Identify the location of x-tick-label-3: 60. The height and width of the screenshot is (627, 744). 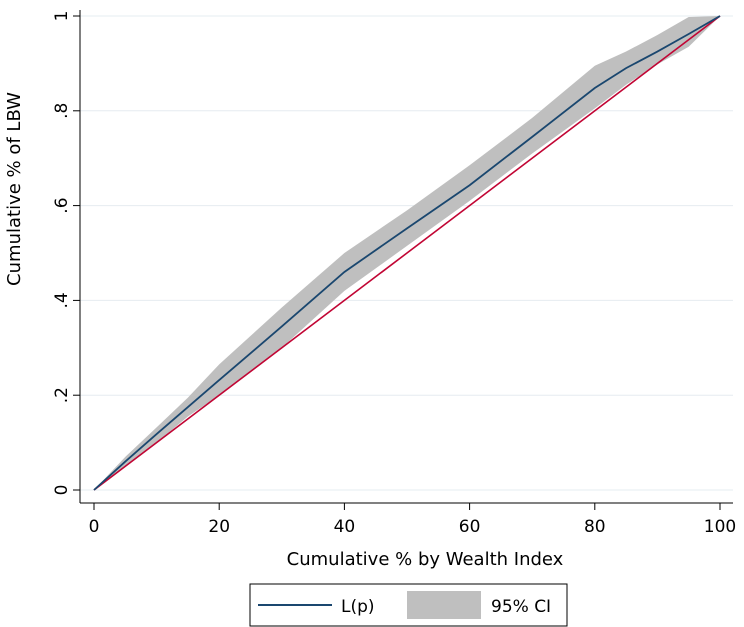
(470, 527).